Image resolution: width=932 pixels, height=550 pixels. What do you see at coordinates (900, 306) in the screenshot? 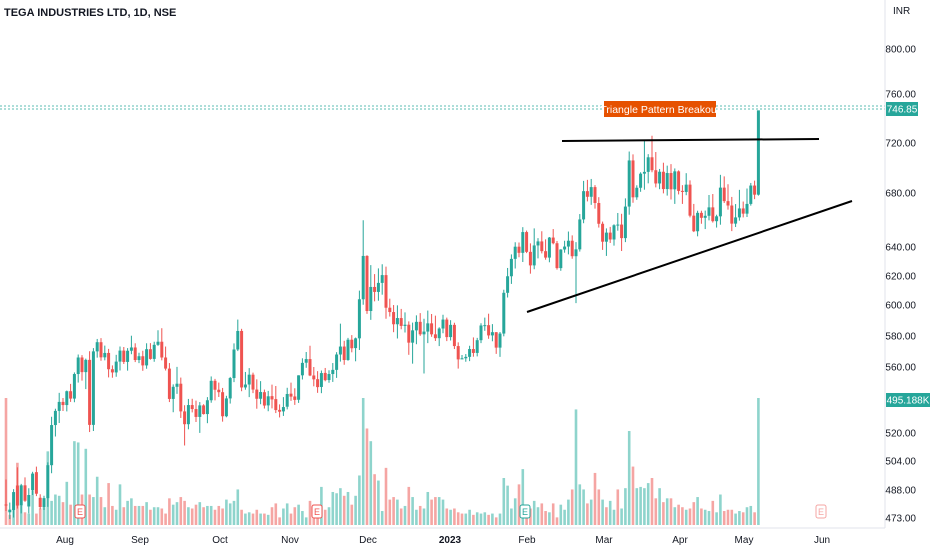
I see `price-tick-label: 600.00` at bounding box center [900, 306].